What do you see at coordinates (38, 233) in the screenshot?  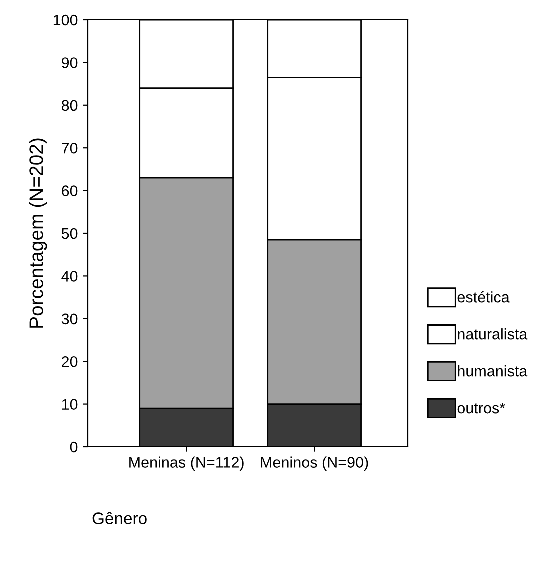 I see `y-axis-title: Porcentagem (N=202)` at bounding box center [38, 233].